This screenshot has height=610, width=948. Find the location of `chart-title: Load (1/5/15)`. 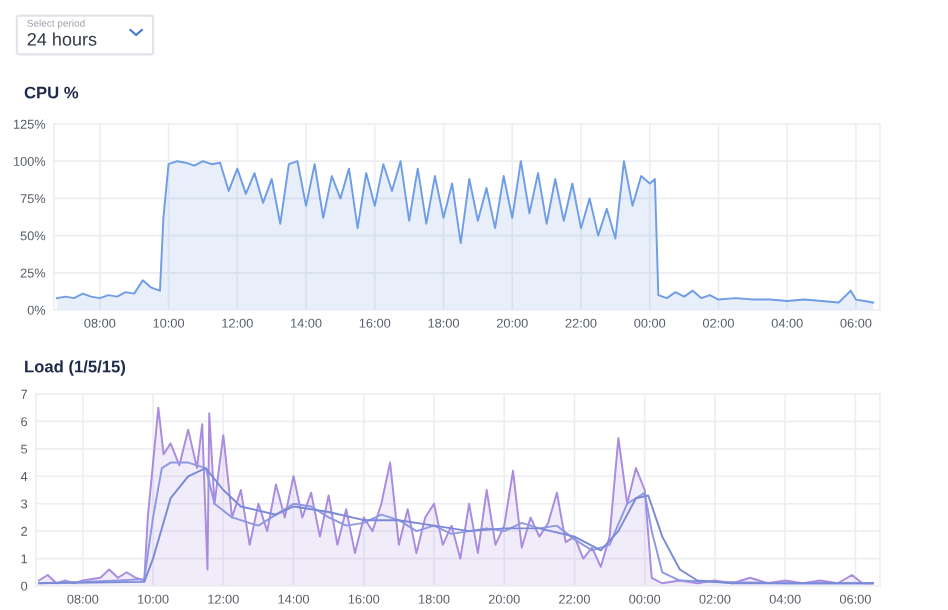

chart-title: Load (1/5/15) is located at coordinates (75, 368).